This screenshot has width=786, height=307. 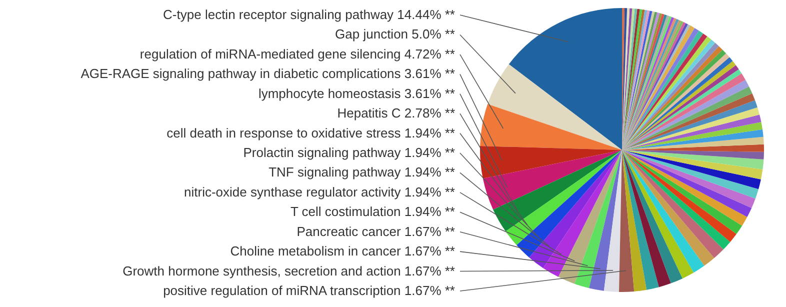 I want to click on slice-label: Growth hormone synthesis, secretion and action 1.67% **, so click(x=288, y=270).